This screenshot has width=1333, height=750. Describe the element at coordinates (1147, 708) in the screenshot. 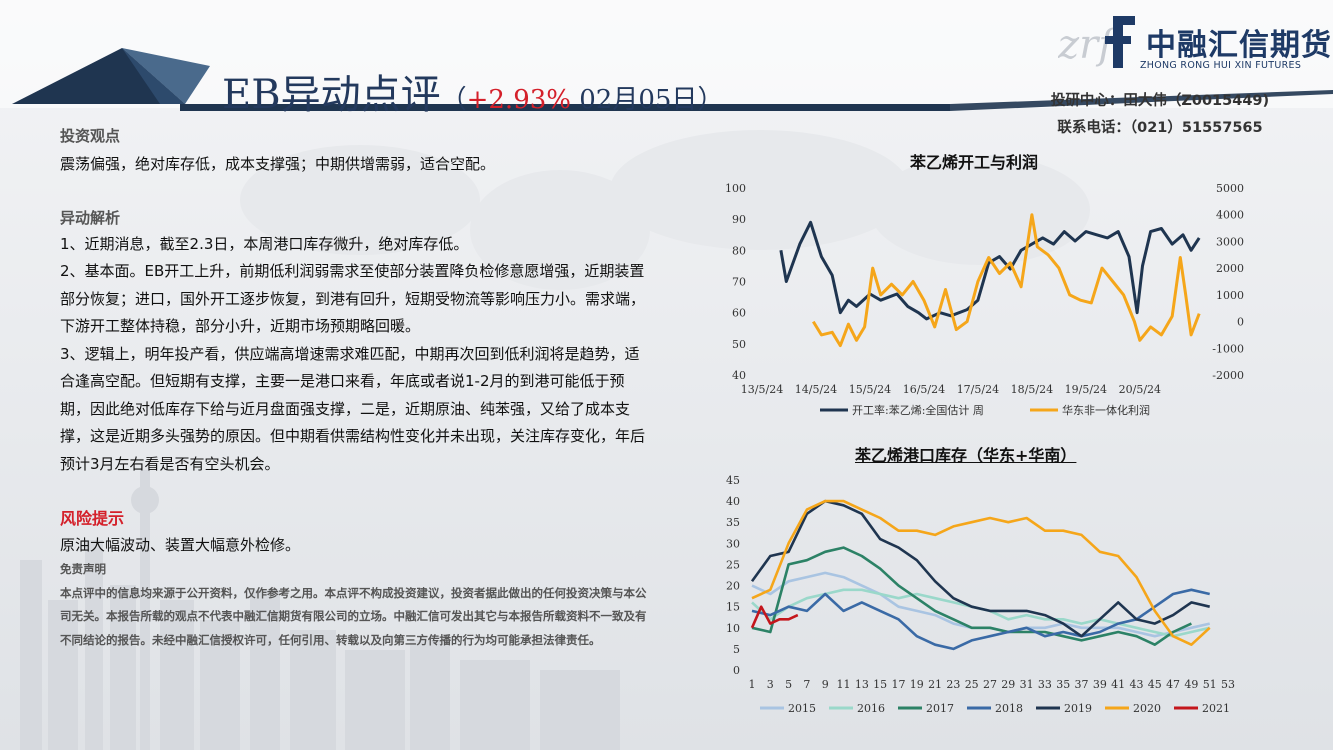

I see `chart2-legend-label-2020: 2020` at that location.